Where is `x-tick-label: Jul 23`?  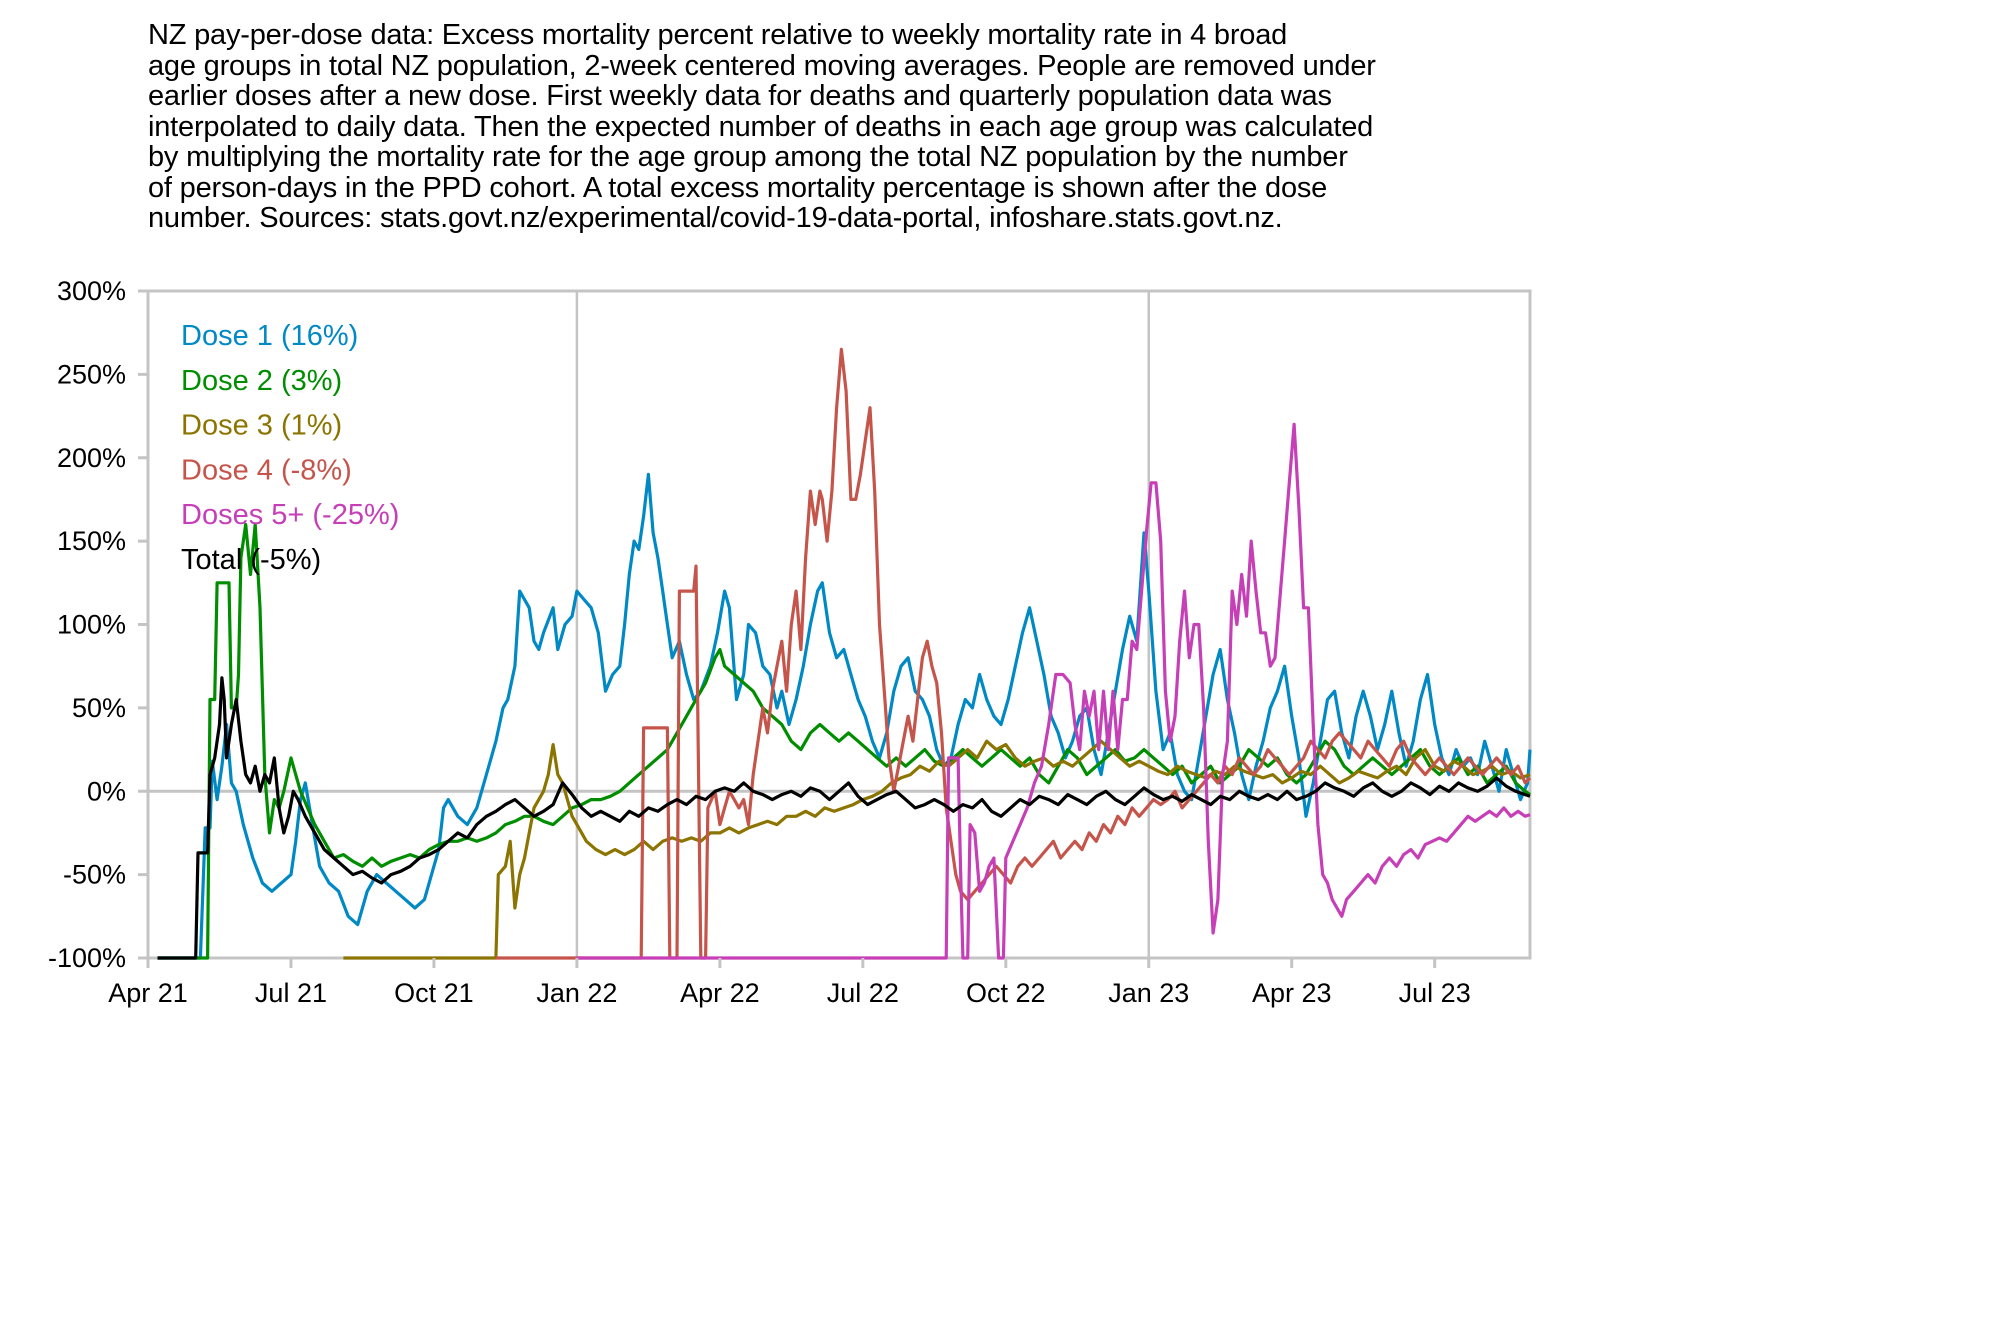 x-tick-label: Jul 23 is located at coordinates (1435, 993).